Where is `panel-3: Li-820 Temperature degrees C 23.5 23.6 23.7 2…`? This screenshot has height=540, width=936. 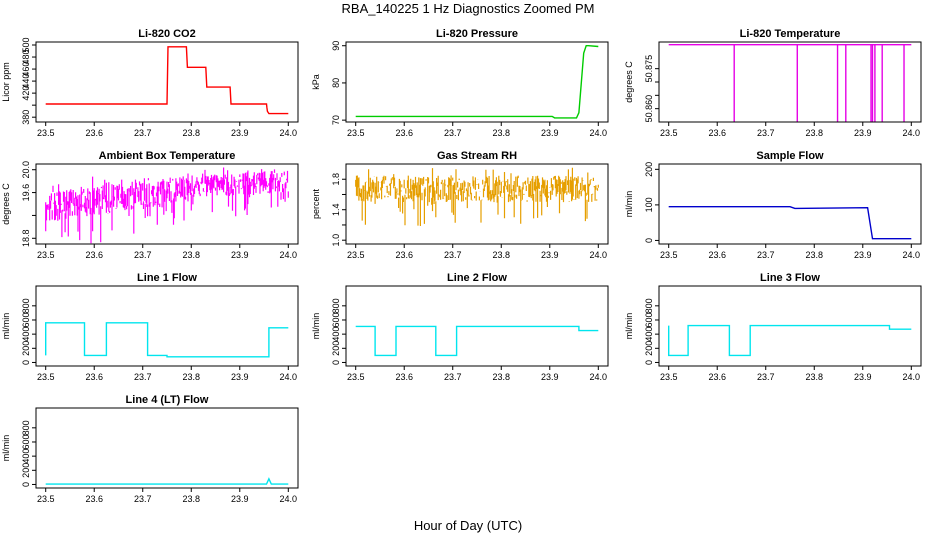 panel-3: Li-820 Temperature degrees C 23.5 23.6 23.7 2… is located at coordinates (773, 83).